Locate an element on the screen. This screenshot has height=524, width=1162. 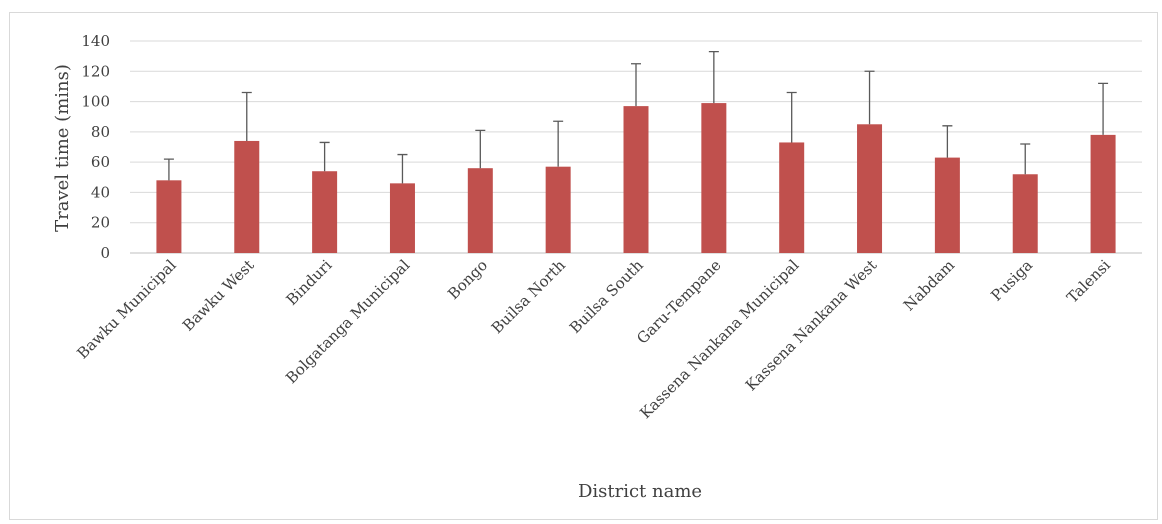
x-tick-label: Nabdam is located at coordinates (929, 285).